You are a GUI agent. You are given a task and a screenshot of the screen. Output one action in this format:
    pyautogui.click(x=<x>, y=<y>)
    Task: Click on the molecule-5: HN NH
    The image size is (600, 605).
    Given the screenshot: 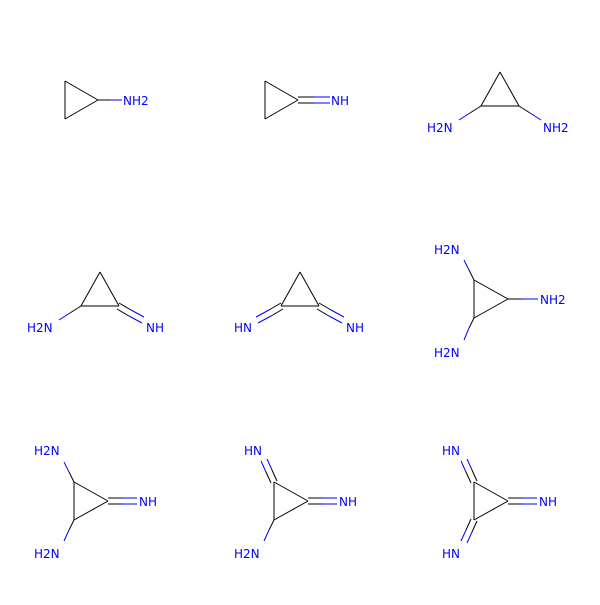 What is the action you would take?
    pyautogui.click(x=299, y=303)
    